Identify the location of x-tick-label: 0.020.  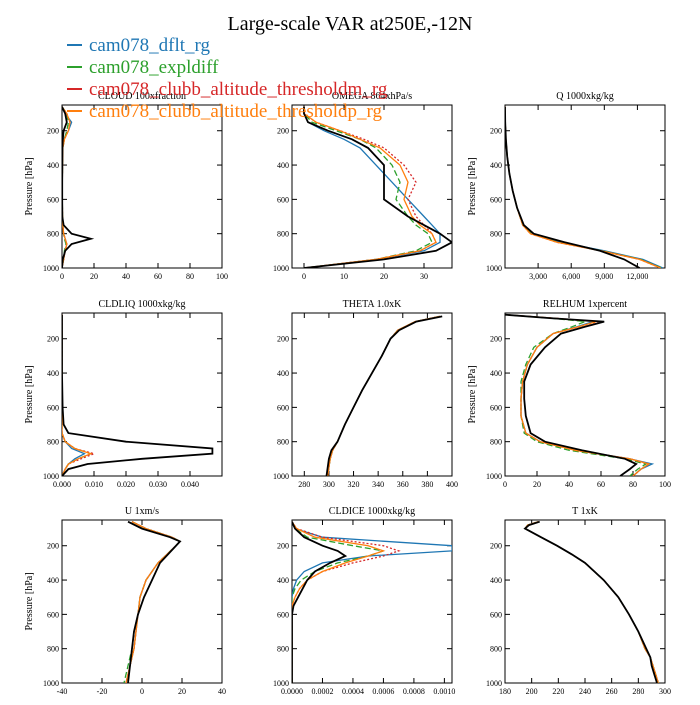
(126, 484).